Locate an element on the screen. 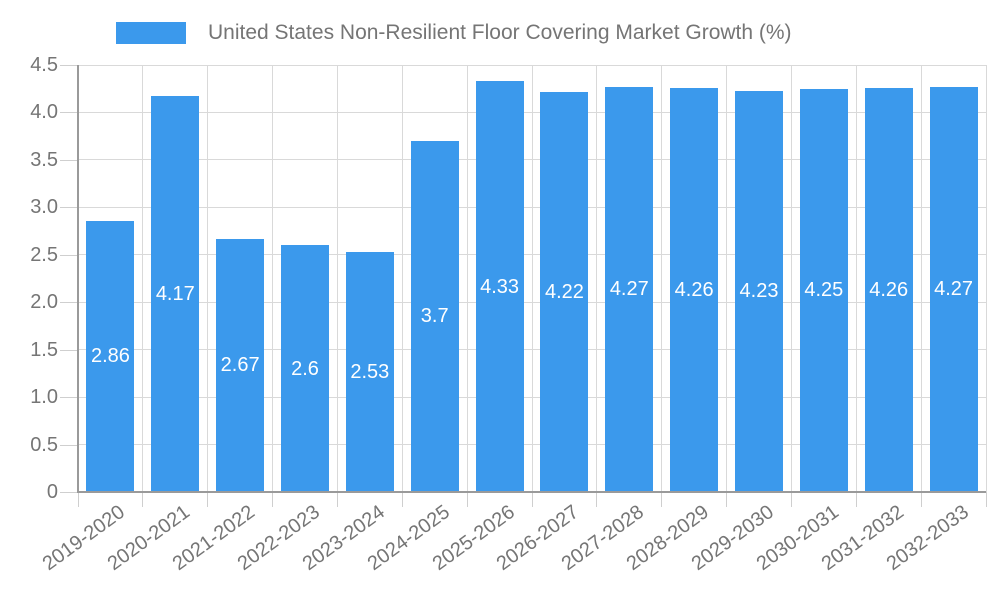 The height and width of the screenshot is (600, 1000). y-axis-tick-label: 0 is located at coordinates (52, 492).